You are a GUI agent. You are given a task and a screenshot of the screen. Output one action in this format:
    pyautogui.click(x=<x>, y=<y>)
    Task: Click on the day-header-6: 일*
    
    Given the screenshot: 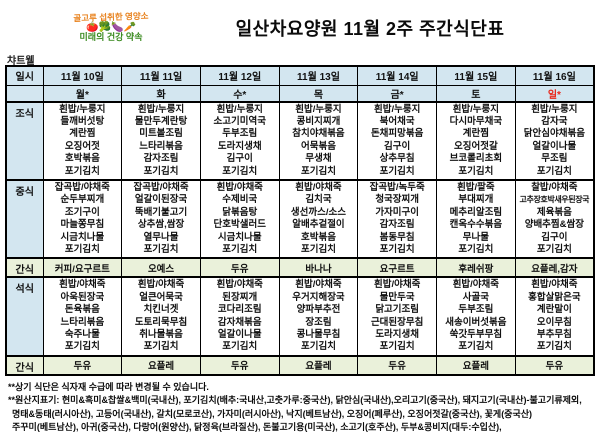 What is the action you would take?
    pyautogui.click(x=554, y=93)
    